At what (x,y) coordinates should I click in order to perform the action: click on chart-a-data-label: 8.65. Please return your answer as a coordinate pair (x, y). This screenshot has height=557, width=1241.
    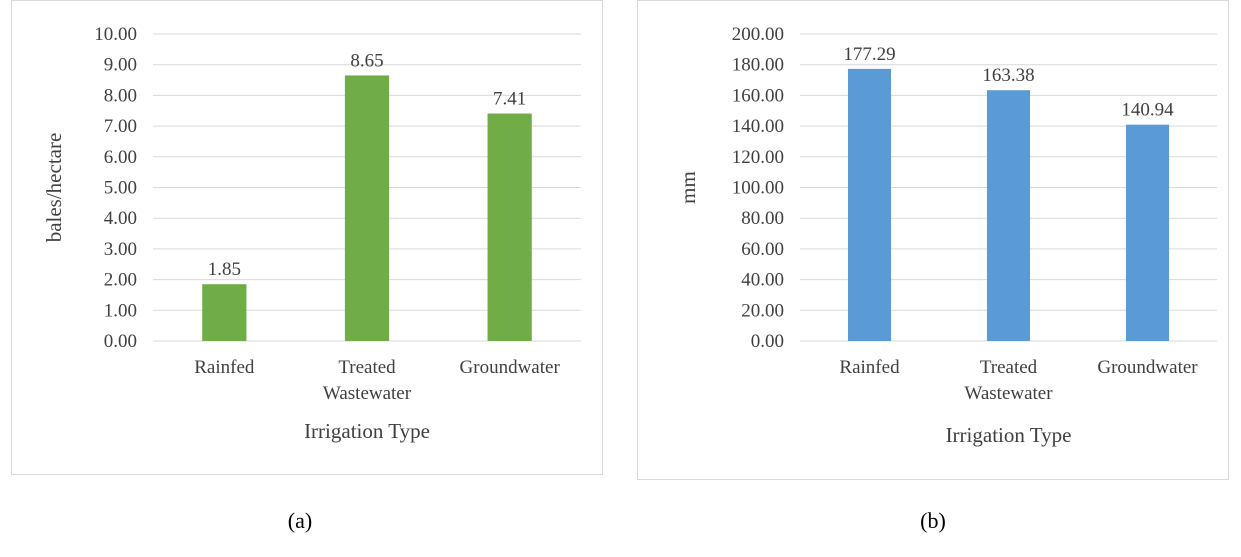
    Looking at the image, I should click on (366, 60).